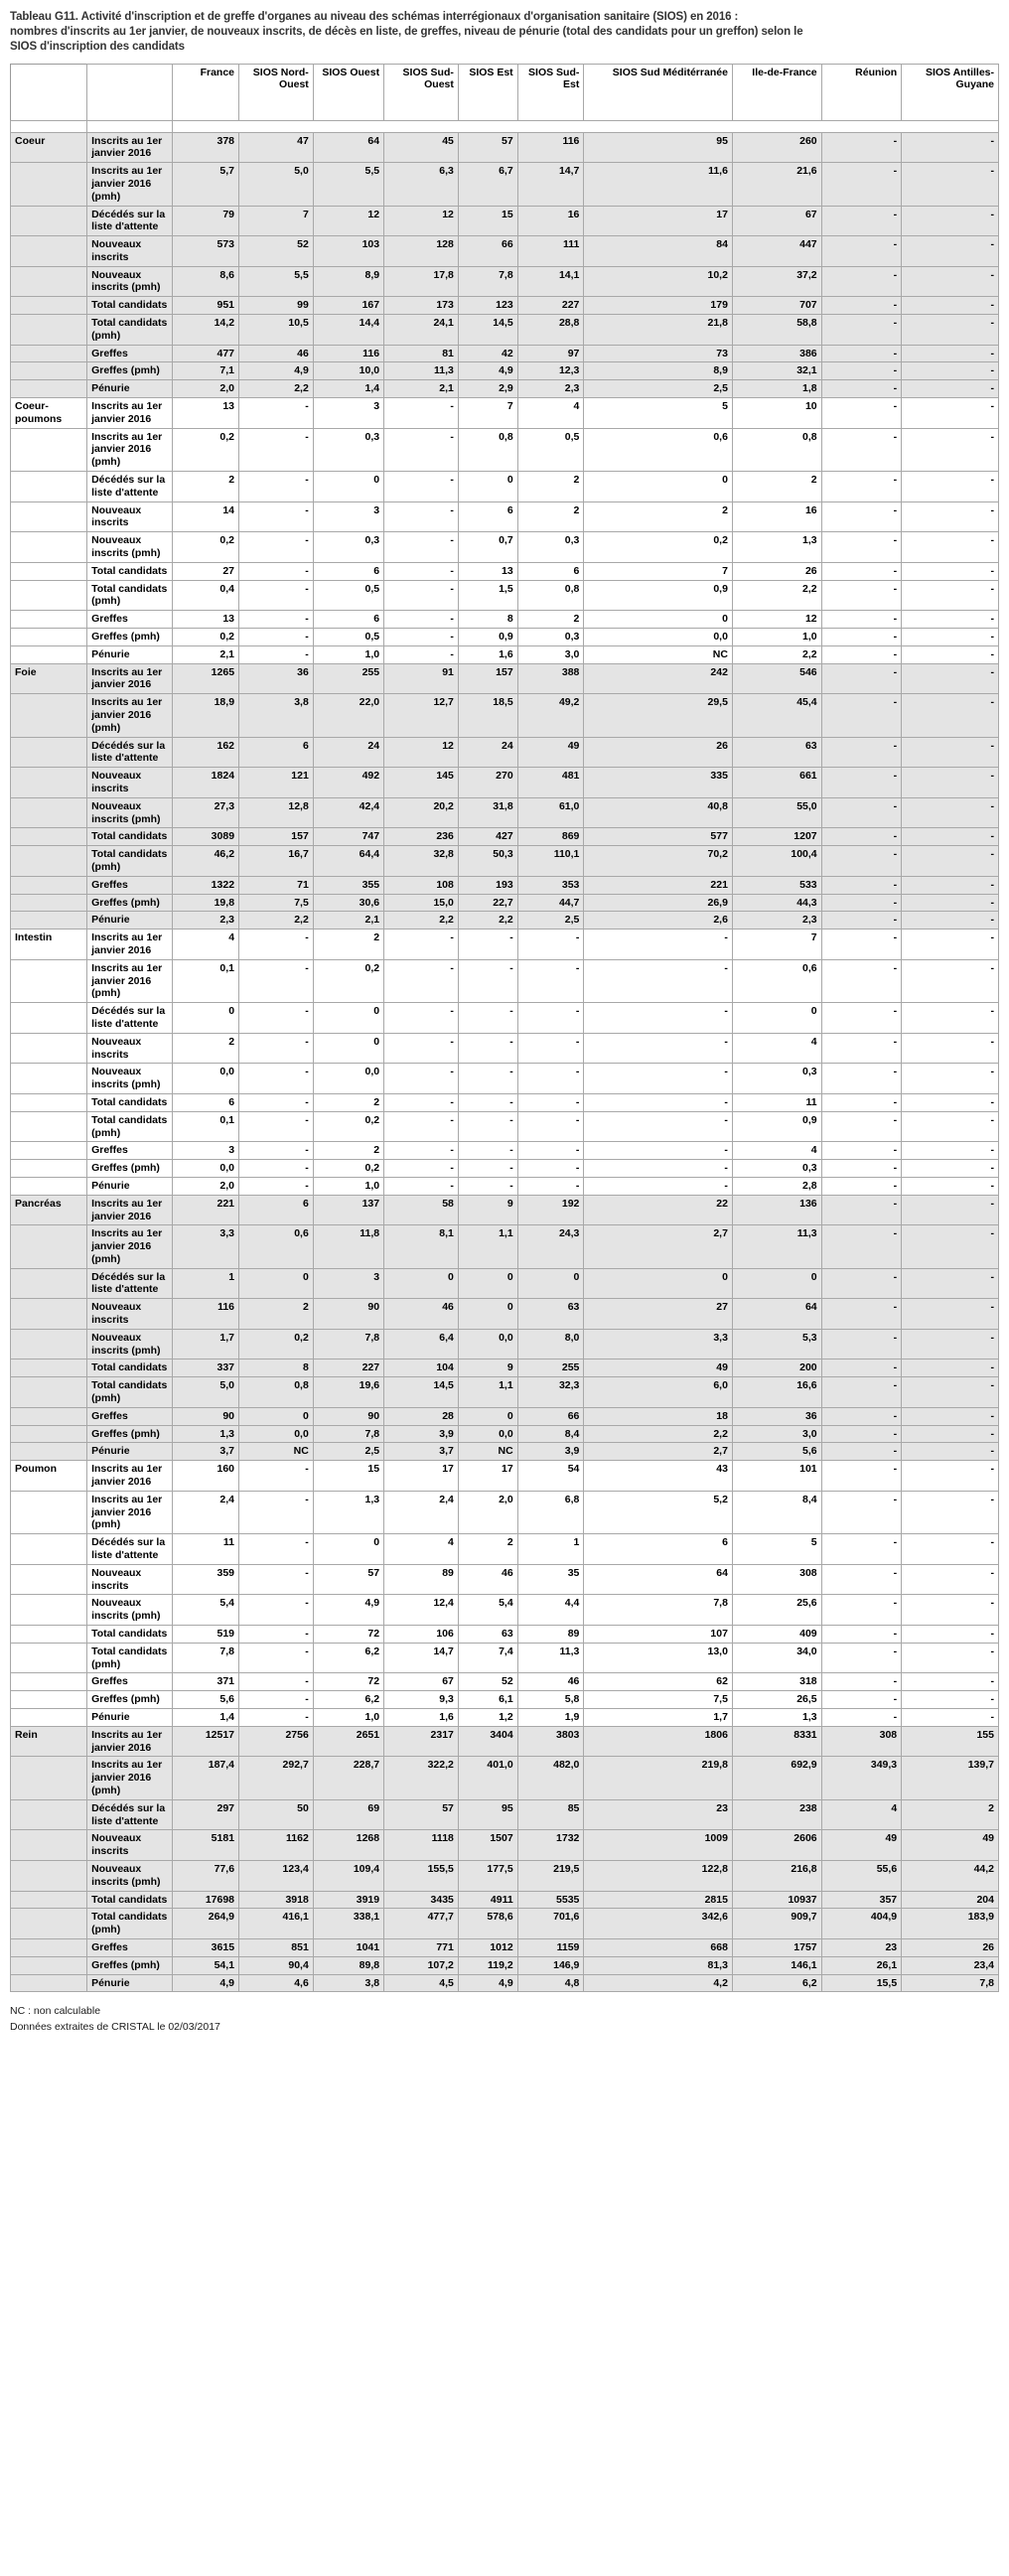 The image size is (1009, 2576). What do you see at coordinates (776, 1476) in the screenshot?
I see `data-cell: 101` at bounding box center [776, 1476].